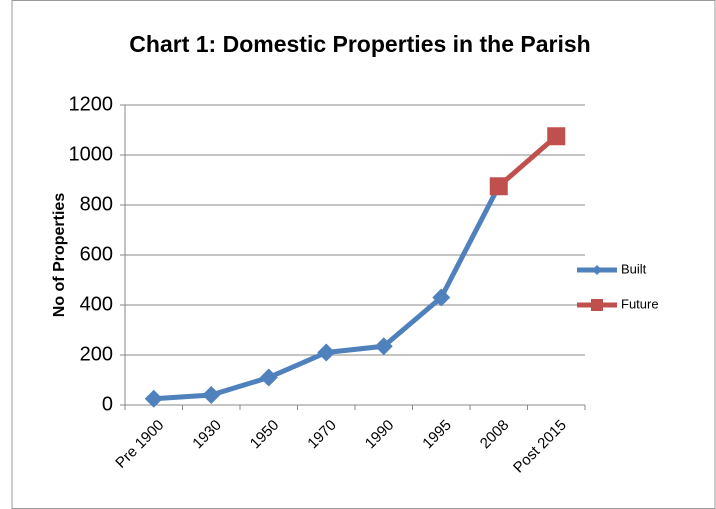  I want to click on legend-label: Future, so click(640, 303).